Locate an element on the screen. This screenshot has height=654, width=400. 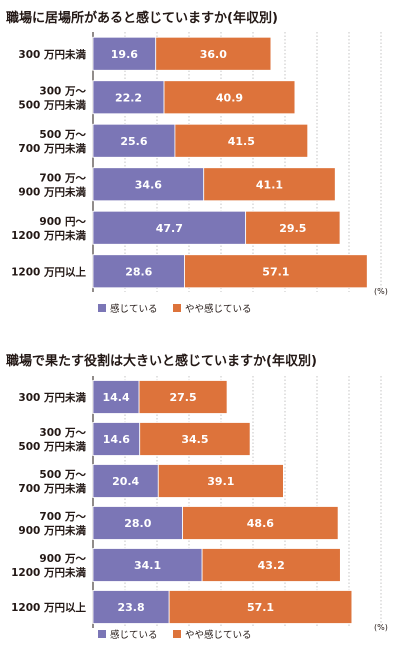
chart1-category-label: 500 万～ is located at coordinates (62, 135).